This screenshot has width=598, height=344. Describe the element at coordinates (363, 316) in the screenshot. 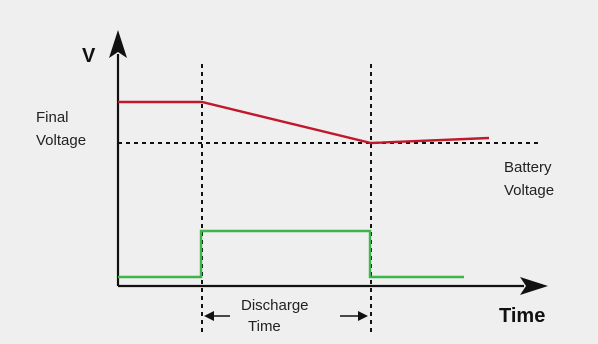

I see `discharge-arrow-right-head` at that location.